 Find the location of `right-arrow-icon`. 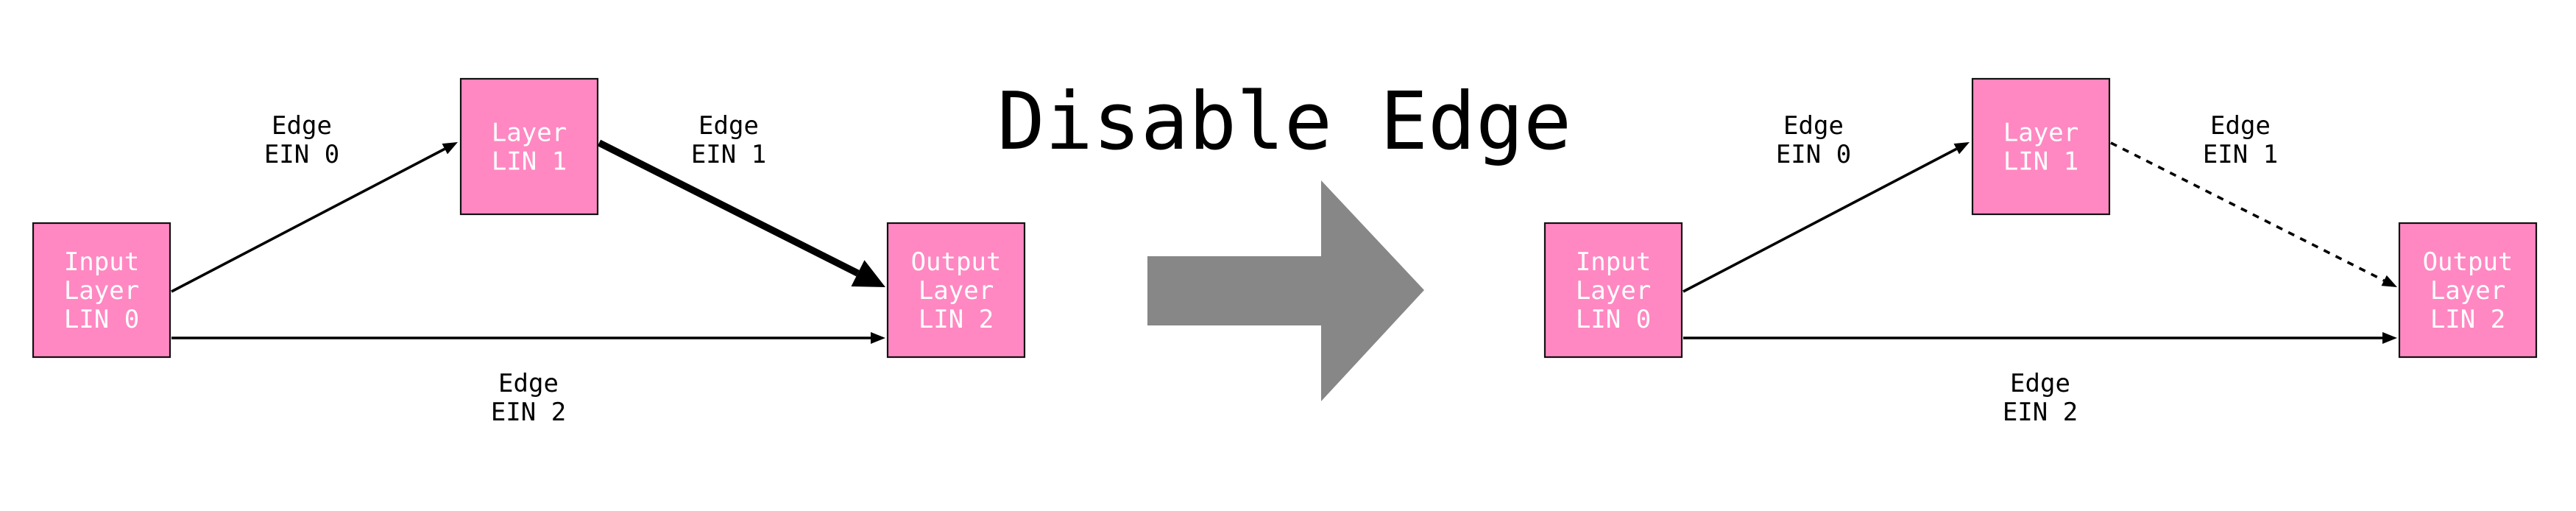

right-arrow-icon is located at coordinates (1285, 290).